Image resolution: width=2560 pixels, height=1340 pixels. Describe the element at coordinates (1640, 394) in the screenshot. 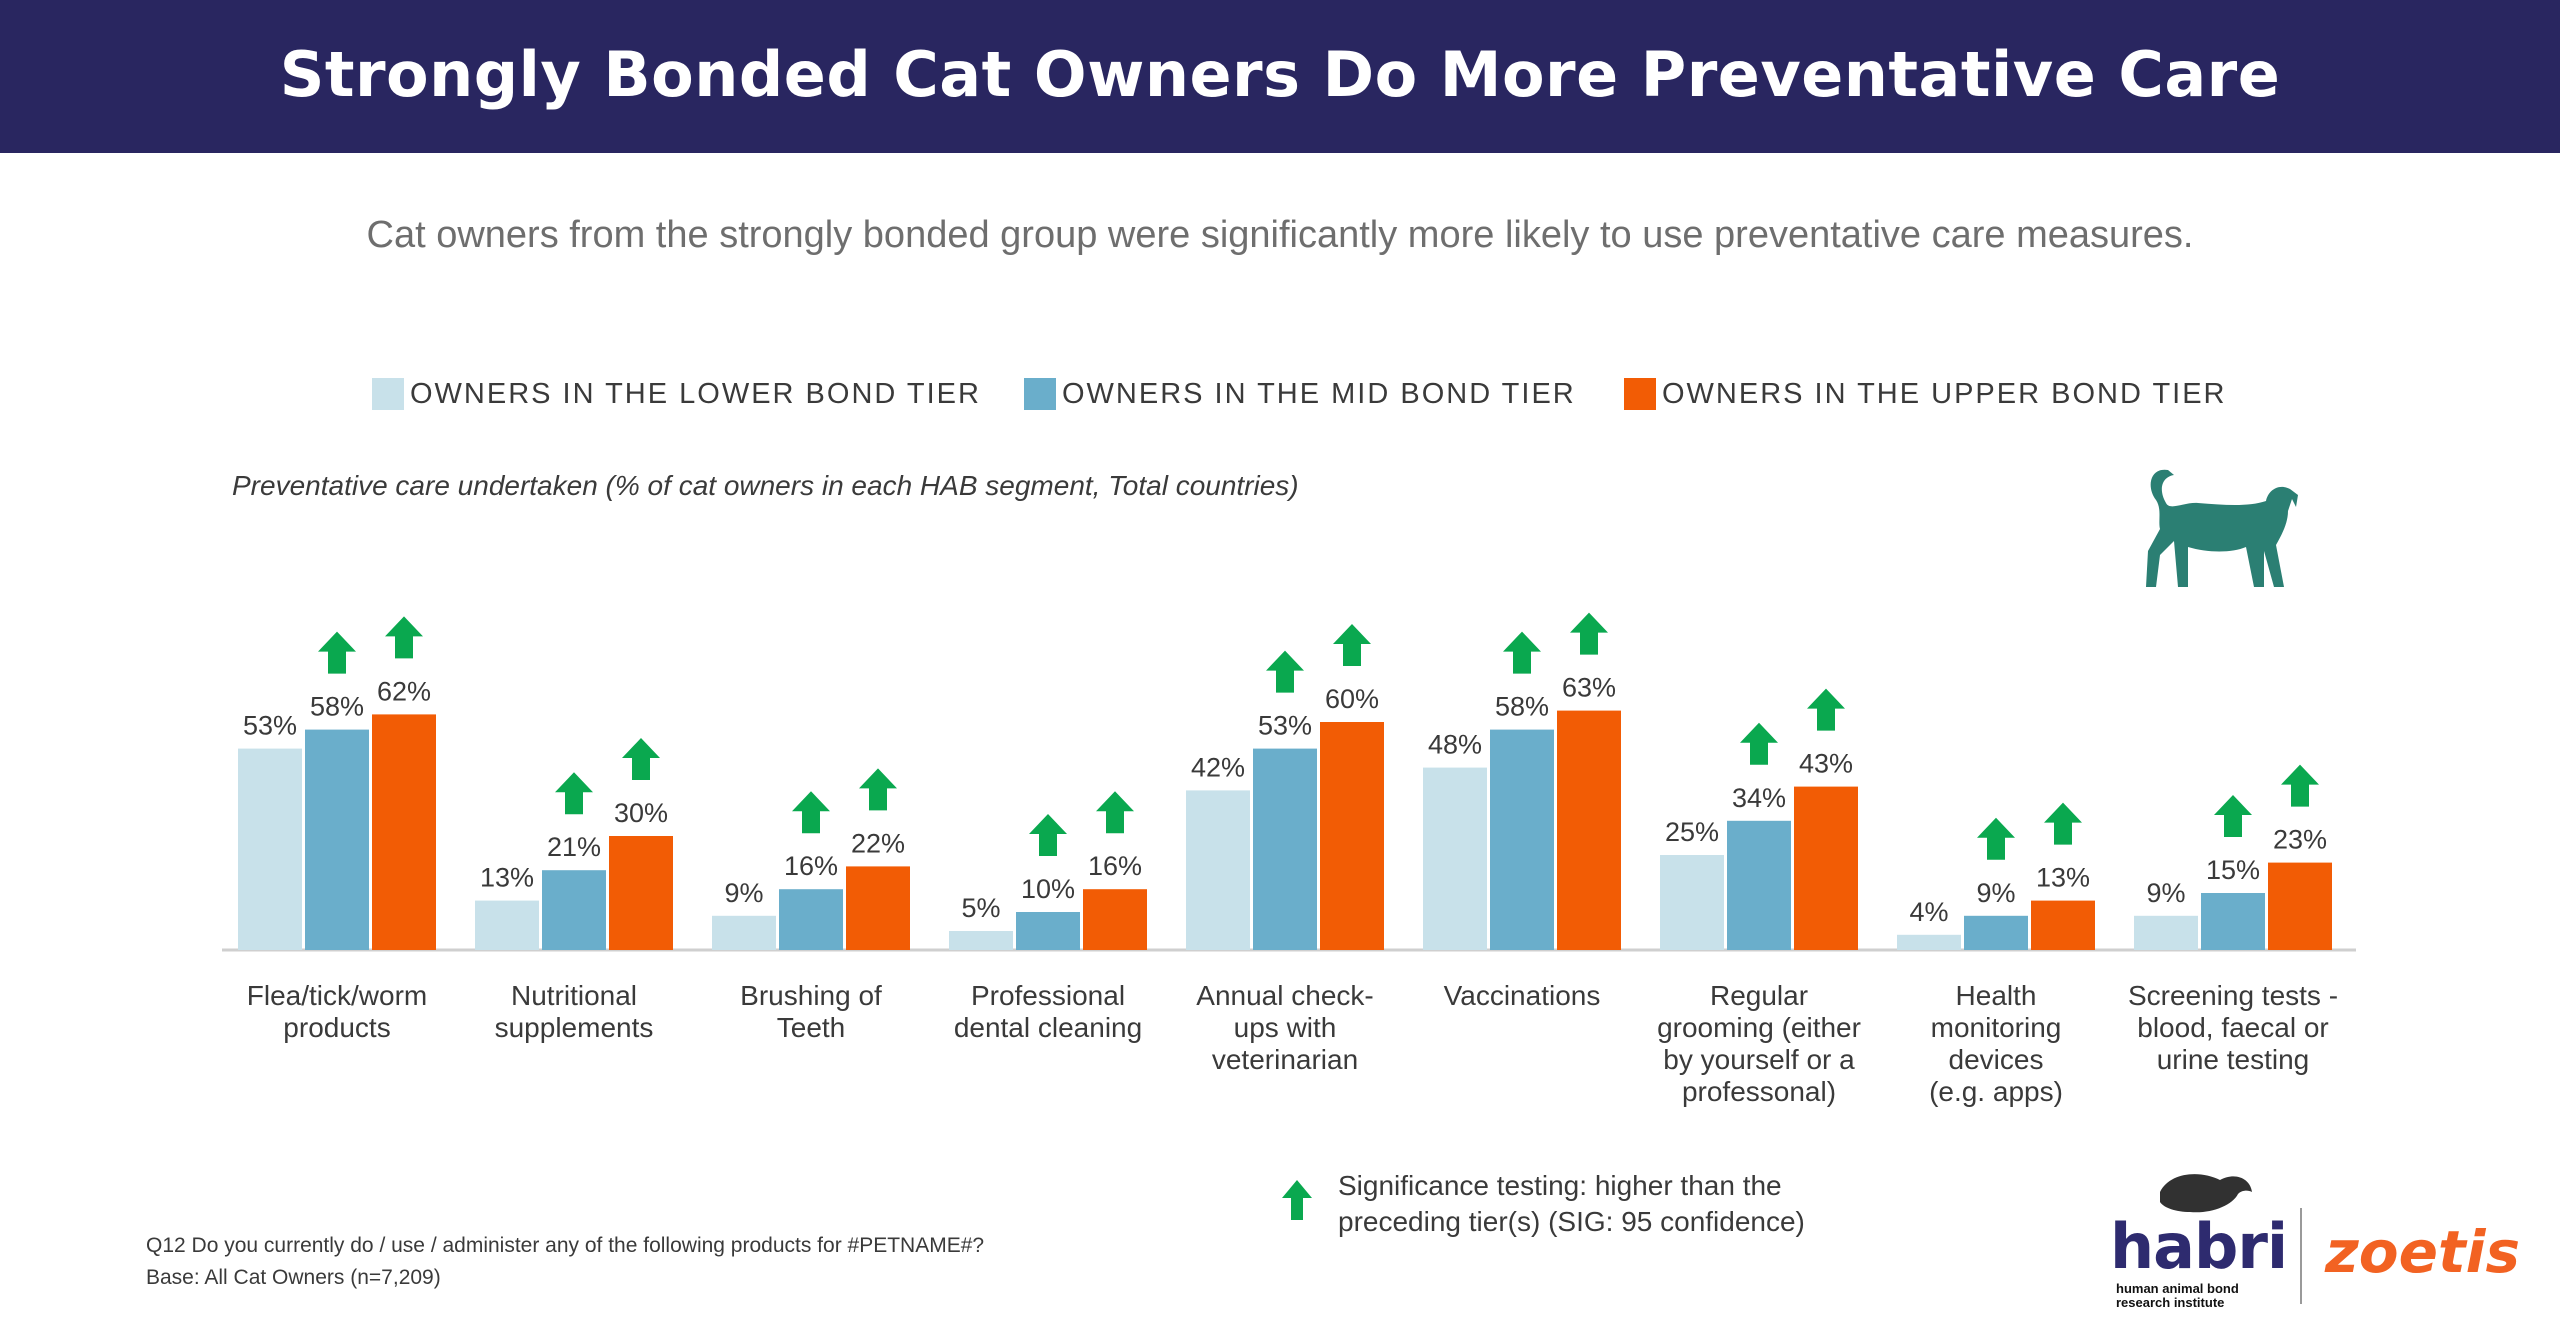

I see `legend-swatch-upper` at that location.